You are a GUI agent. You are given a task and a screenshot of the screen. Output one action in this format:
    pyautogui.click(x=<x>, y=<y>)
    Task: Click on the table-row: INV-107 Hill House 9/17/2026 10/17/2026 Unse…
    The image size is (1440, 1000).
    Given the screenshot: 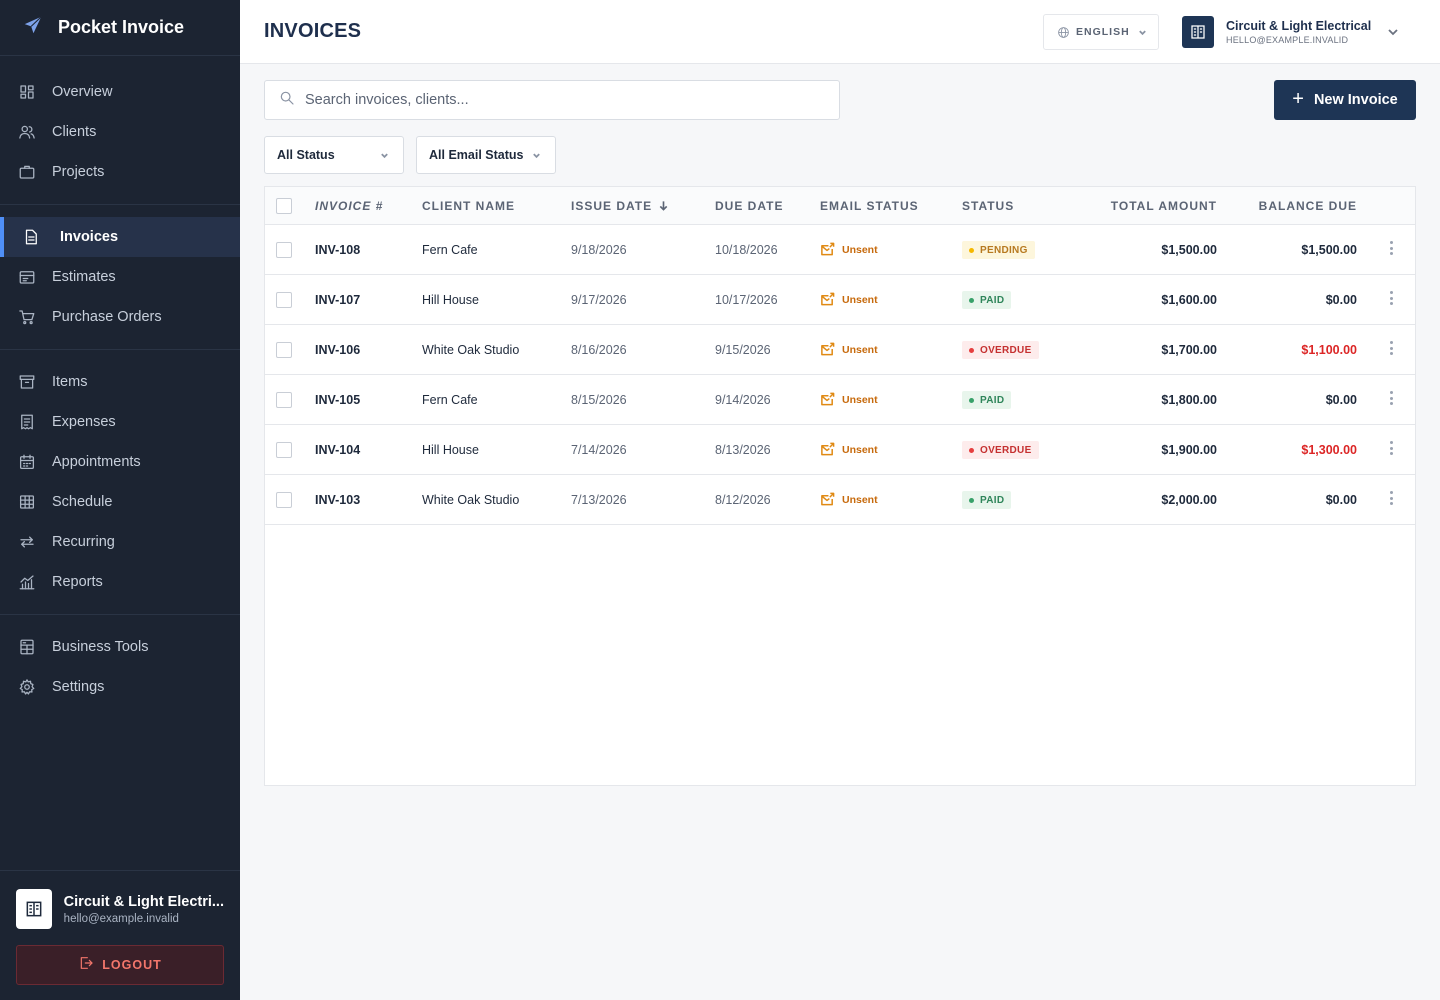 What is the action you would take?
    pyautogui.click(x=840, y=300)
    